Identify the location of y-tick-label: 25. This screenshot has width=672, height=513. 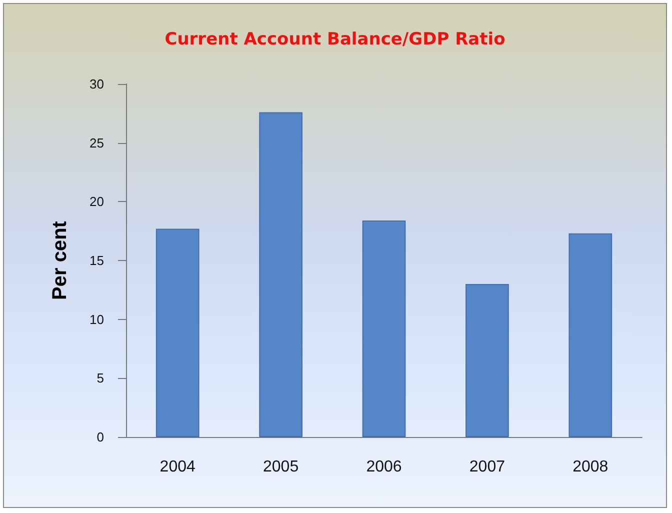
(97, 142).